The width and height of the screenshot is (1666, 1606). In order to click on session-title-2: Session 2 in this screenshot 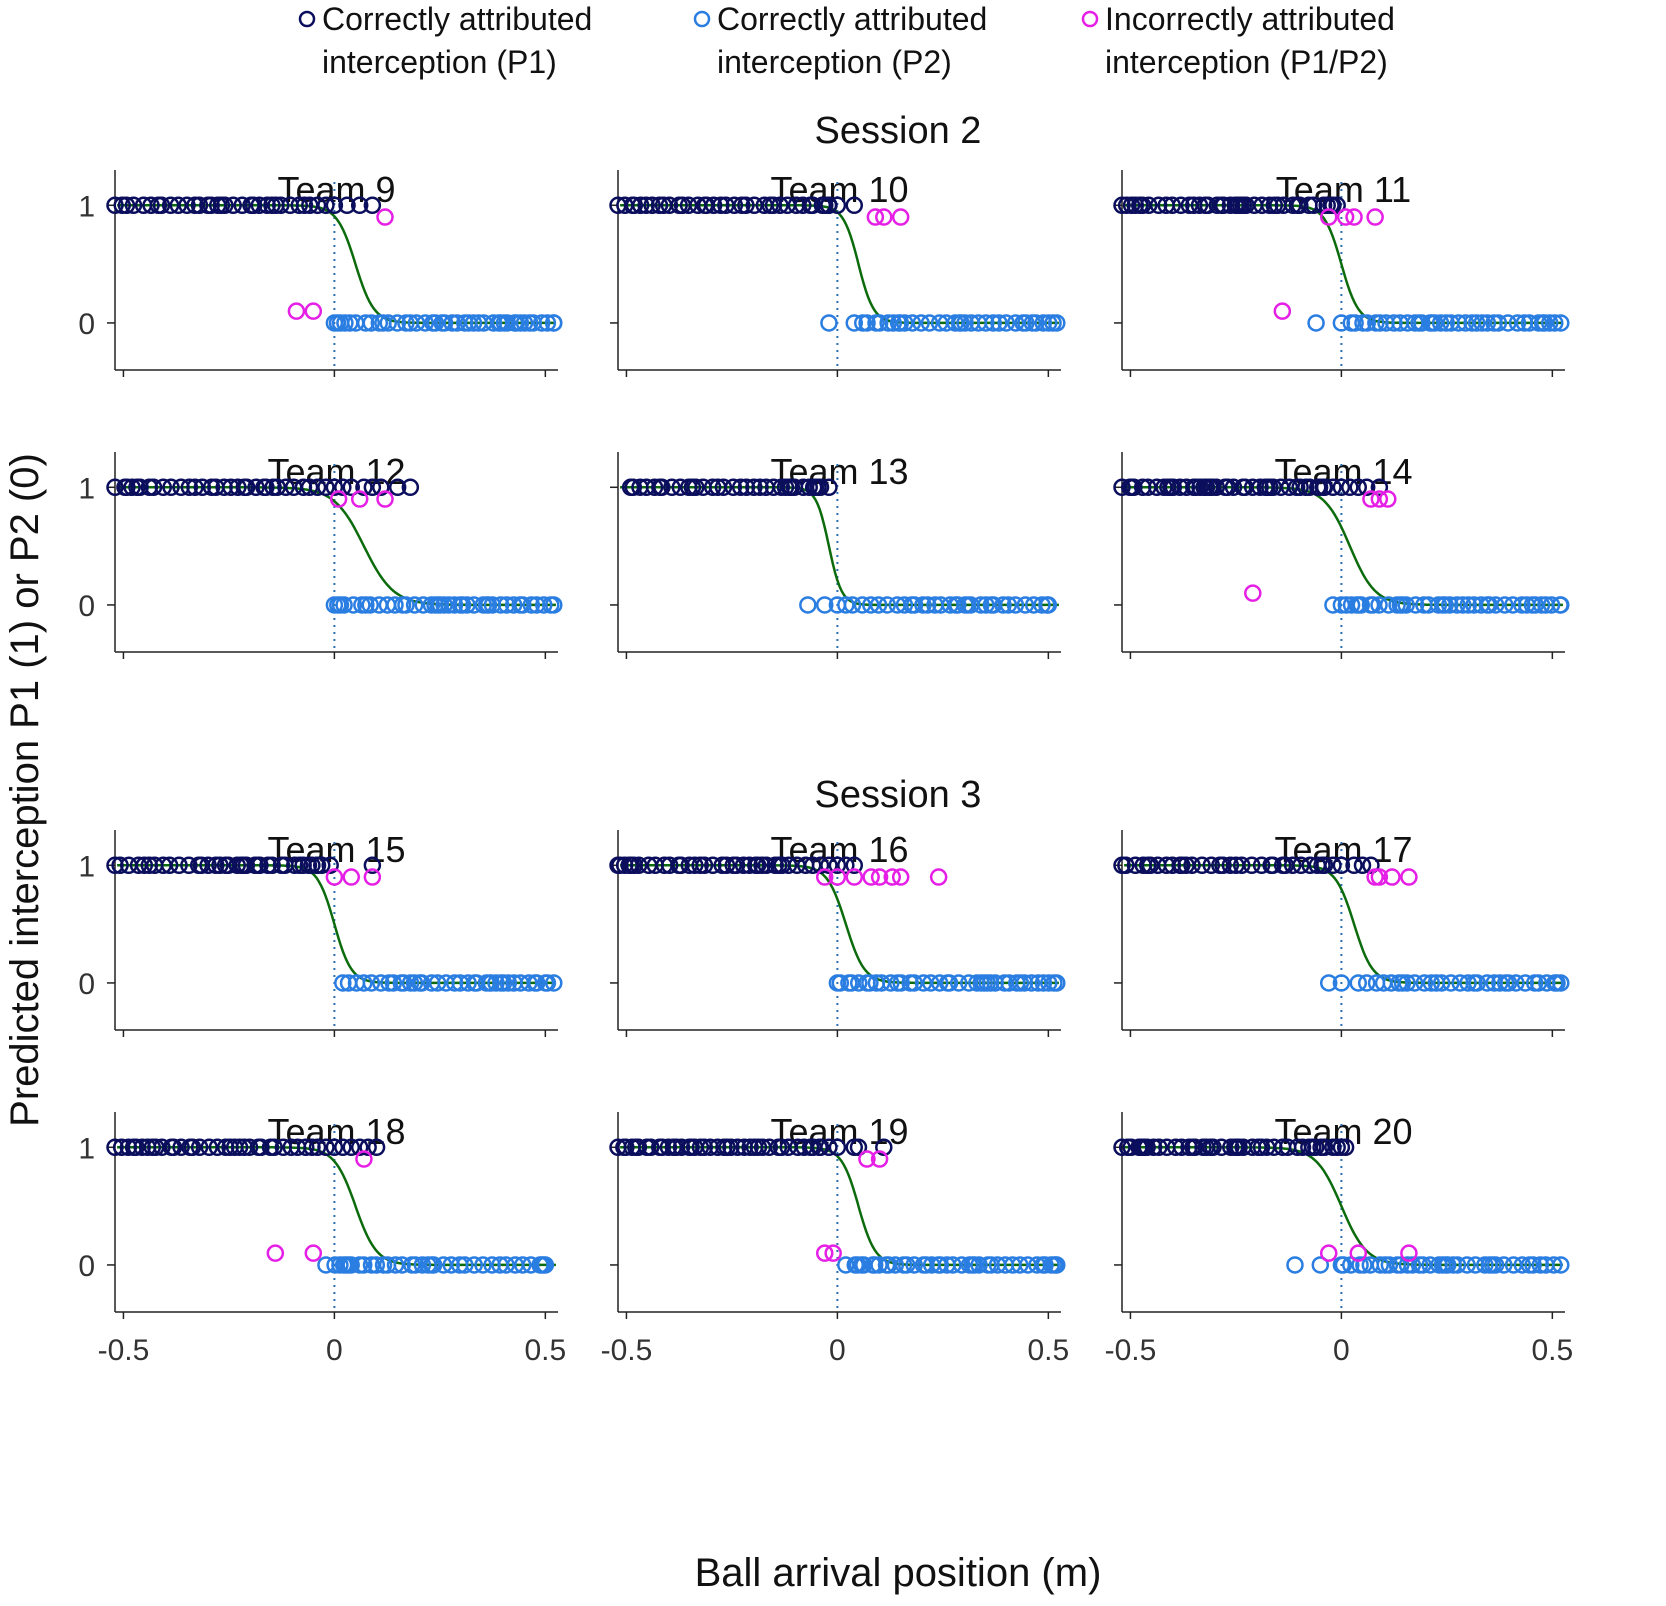, I will do `click(898, 131)`.